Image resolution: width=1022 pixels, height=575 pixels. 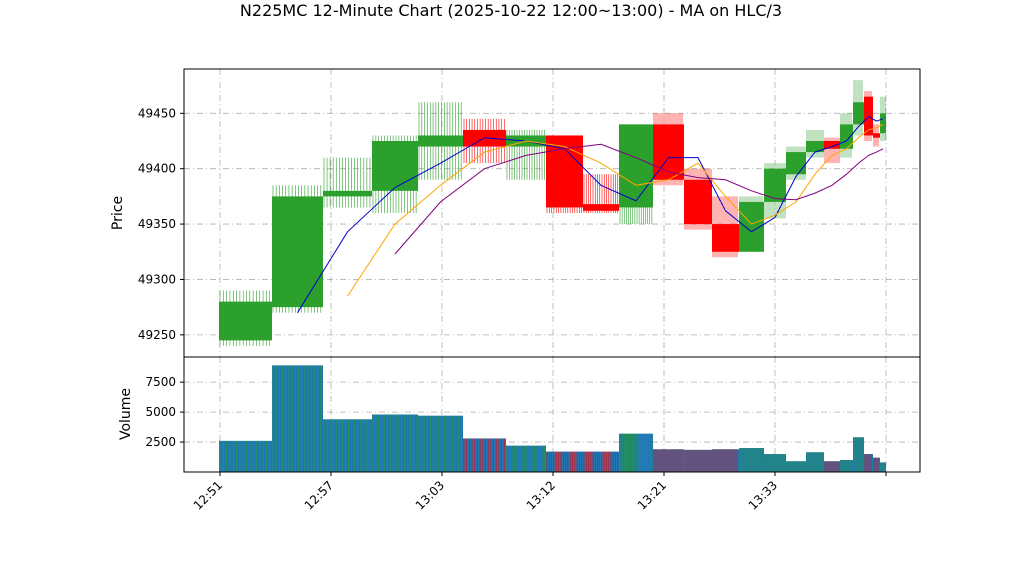 What do you see at coordinates (652, 495) in the screenshot?
I see `x-tick-label: 13:21` at bounding box center [652, 495].